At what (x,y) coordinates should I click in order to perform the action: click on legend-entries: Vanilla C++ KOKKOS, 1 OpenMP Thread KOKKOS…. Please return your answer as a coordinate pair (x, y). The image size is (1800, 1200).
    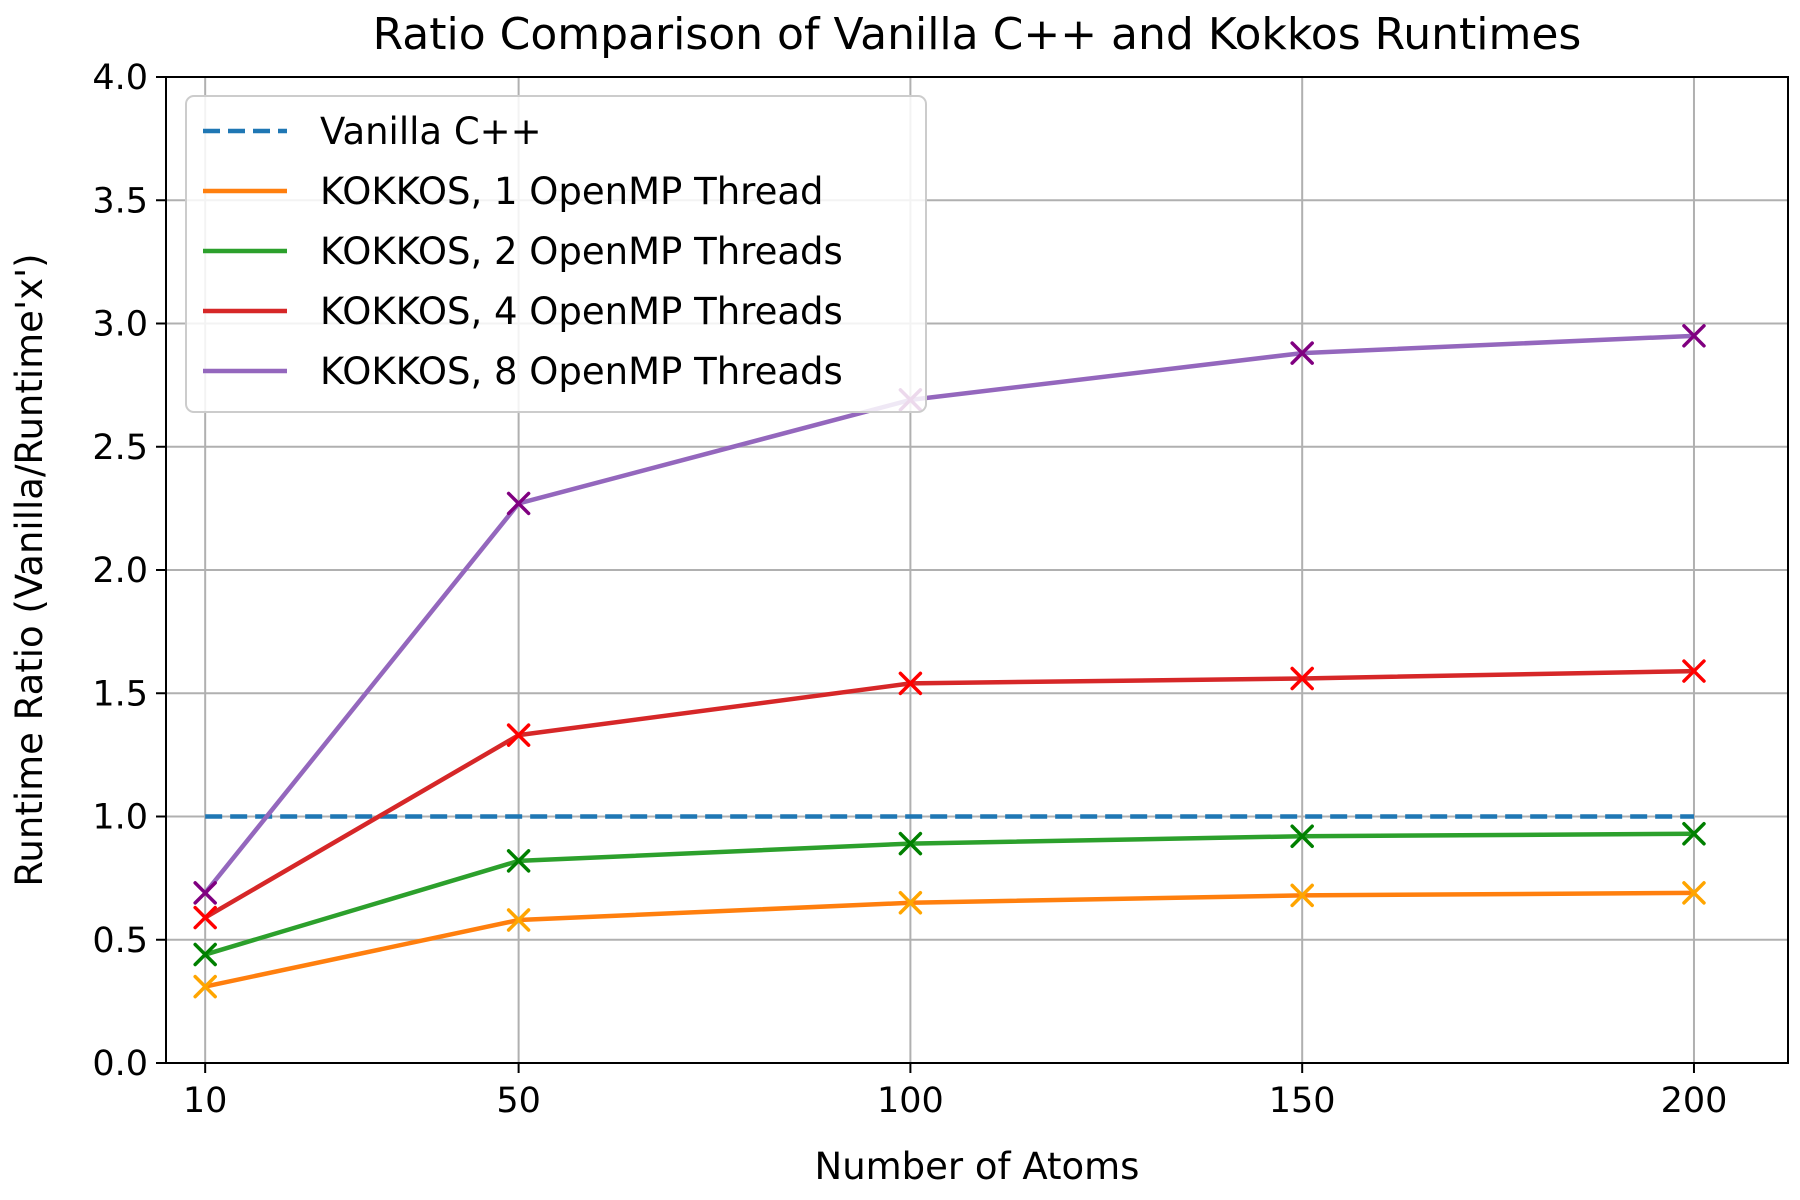
    Looking at the image, I should click on (523, 251).